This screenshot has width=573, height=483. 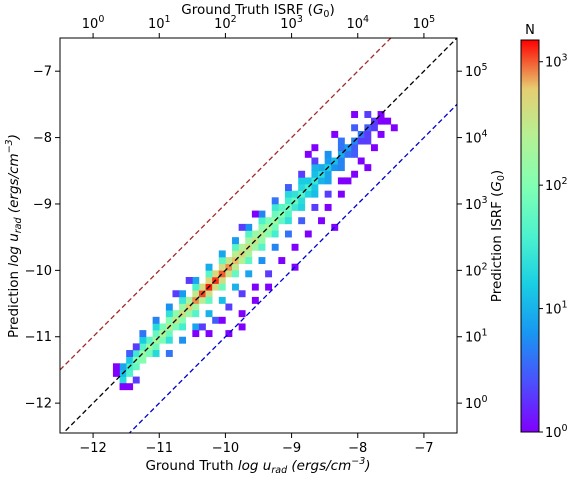 What do you see at coordinates (476, 270) in the screenshot?
I see `right-tick-label: 10²` at bounding box center [476, 270].